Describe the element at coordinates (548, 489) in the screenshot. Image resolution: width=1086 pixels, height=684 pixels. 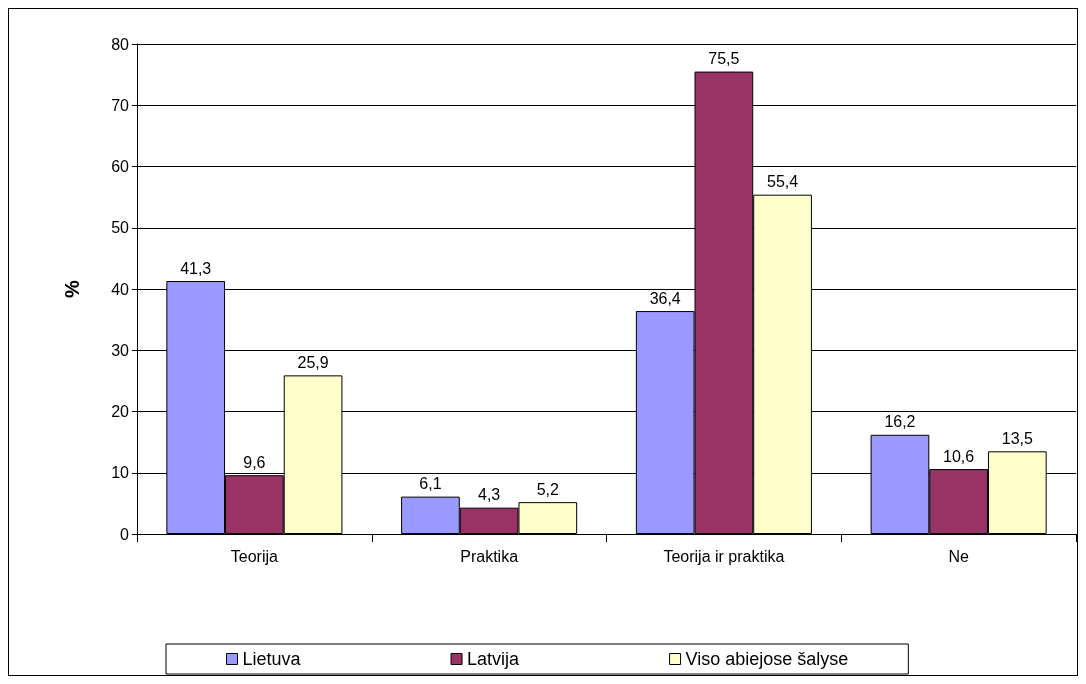
I see `data-label: 5,2` at that location.